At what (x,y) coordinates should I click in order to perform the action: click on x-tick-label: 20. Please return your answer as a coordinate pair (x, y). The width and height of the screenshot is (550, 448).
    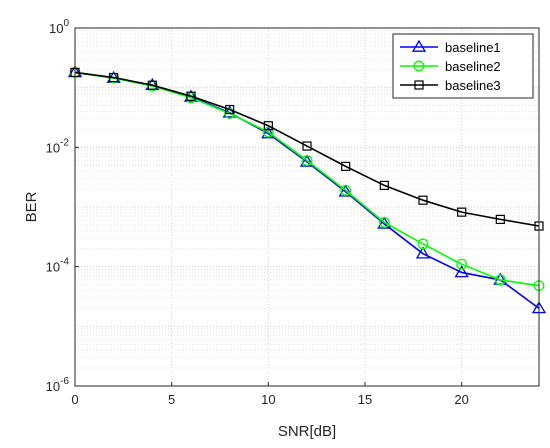
    Looking at the image, I should click on (461, 399).